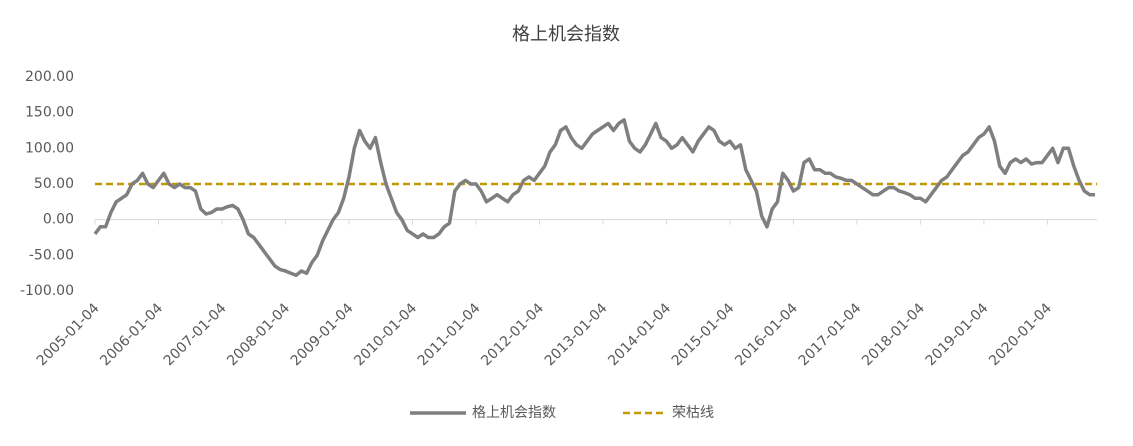  Describe the element at coordinates (385, 334) in the screenshot. I see `x-tick-label: 2010-01-04` at that location.